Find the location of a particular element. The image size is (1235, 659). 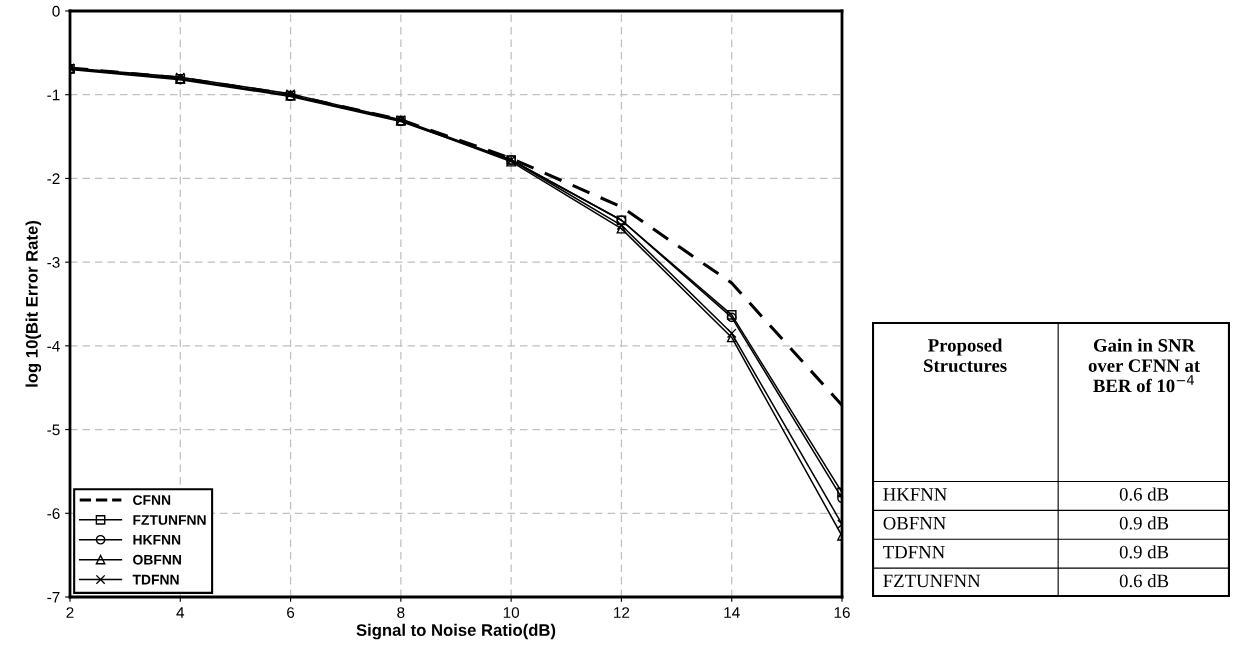

x-tick-label: 16 is located at coordinates (842, 612).